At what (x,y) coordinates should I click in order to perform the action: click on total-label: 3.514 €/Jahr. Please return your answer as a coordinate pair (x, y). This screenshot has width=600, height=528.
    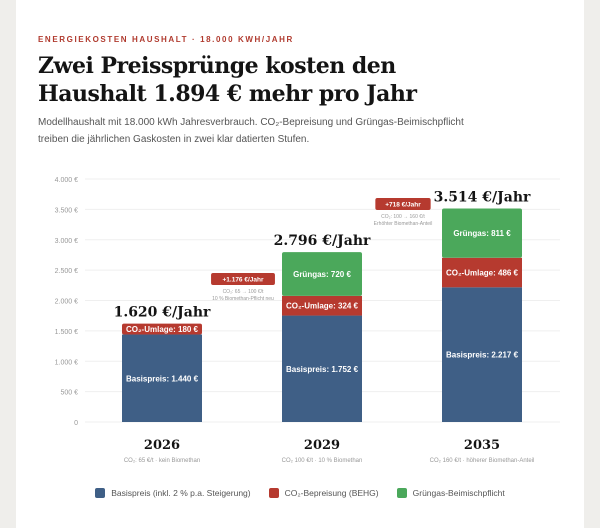
    Looking at the image, I should click on (482, 198).